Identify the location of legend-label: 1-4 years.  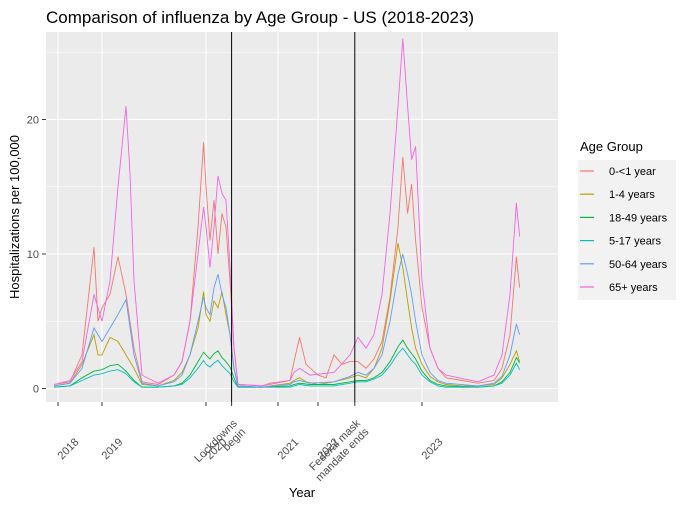
(632, 195).